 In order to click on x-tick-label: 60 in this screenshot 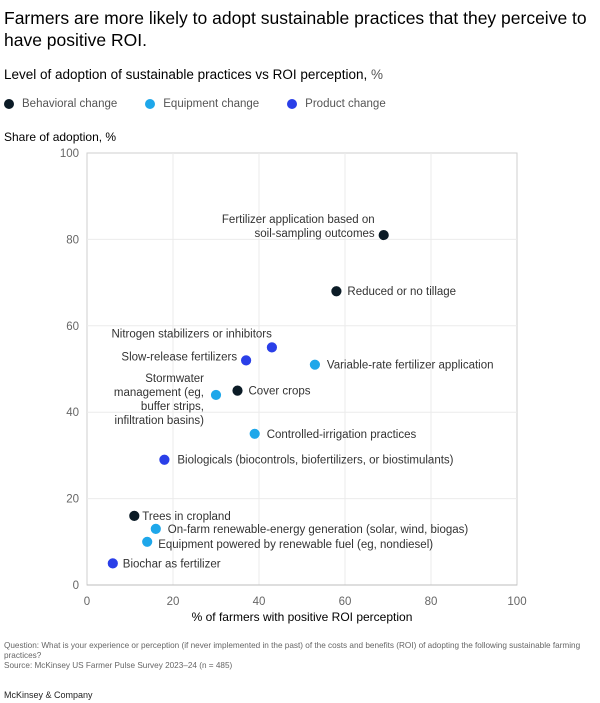, I will do `click(345, 602)`.